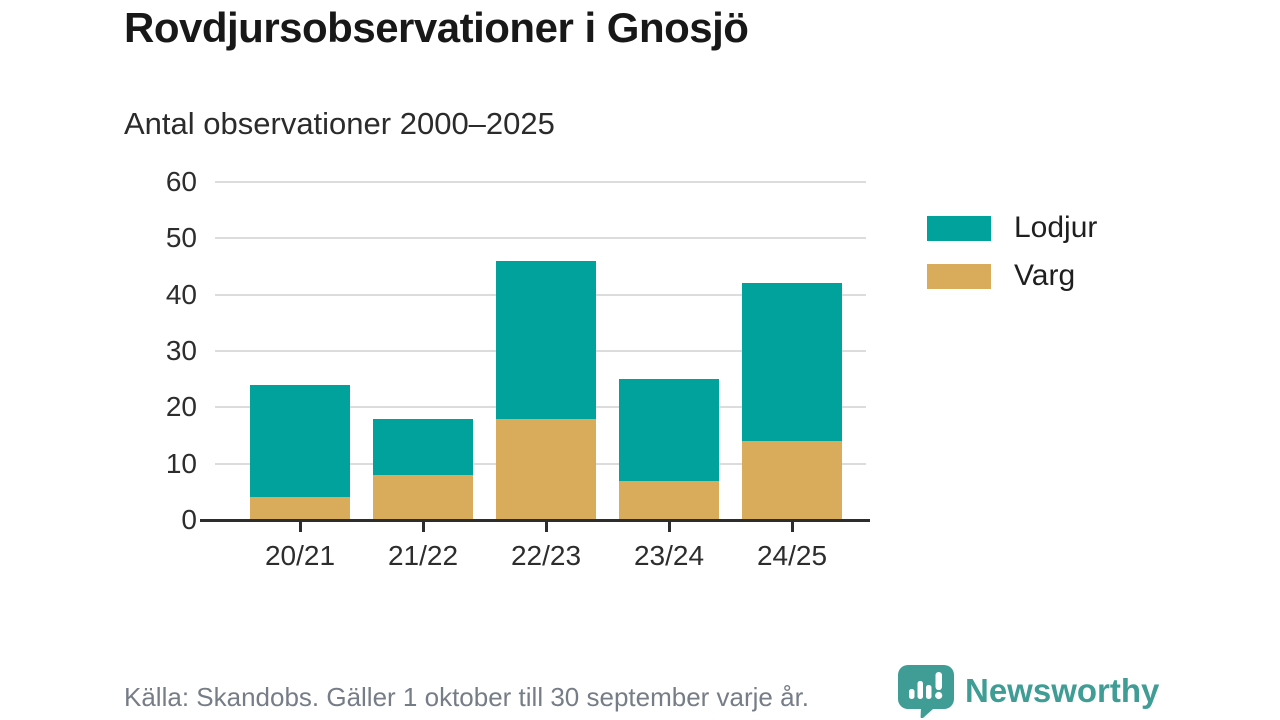 The image size is (1280, 720). I want to click on chart-title: Rovdjursobservationer i Gnosjö, so click(436, 27).